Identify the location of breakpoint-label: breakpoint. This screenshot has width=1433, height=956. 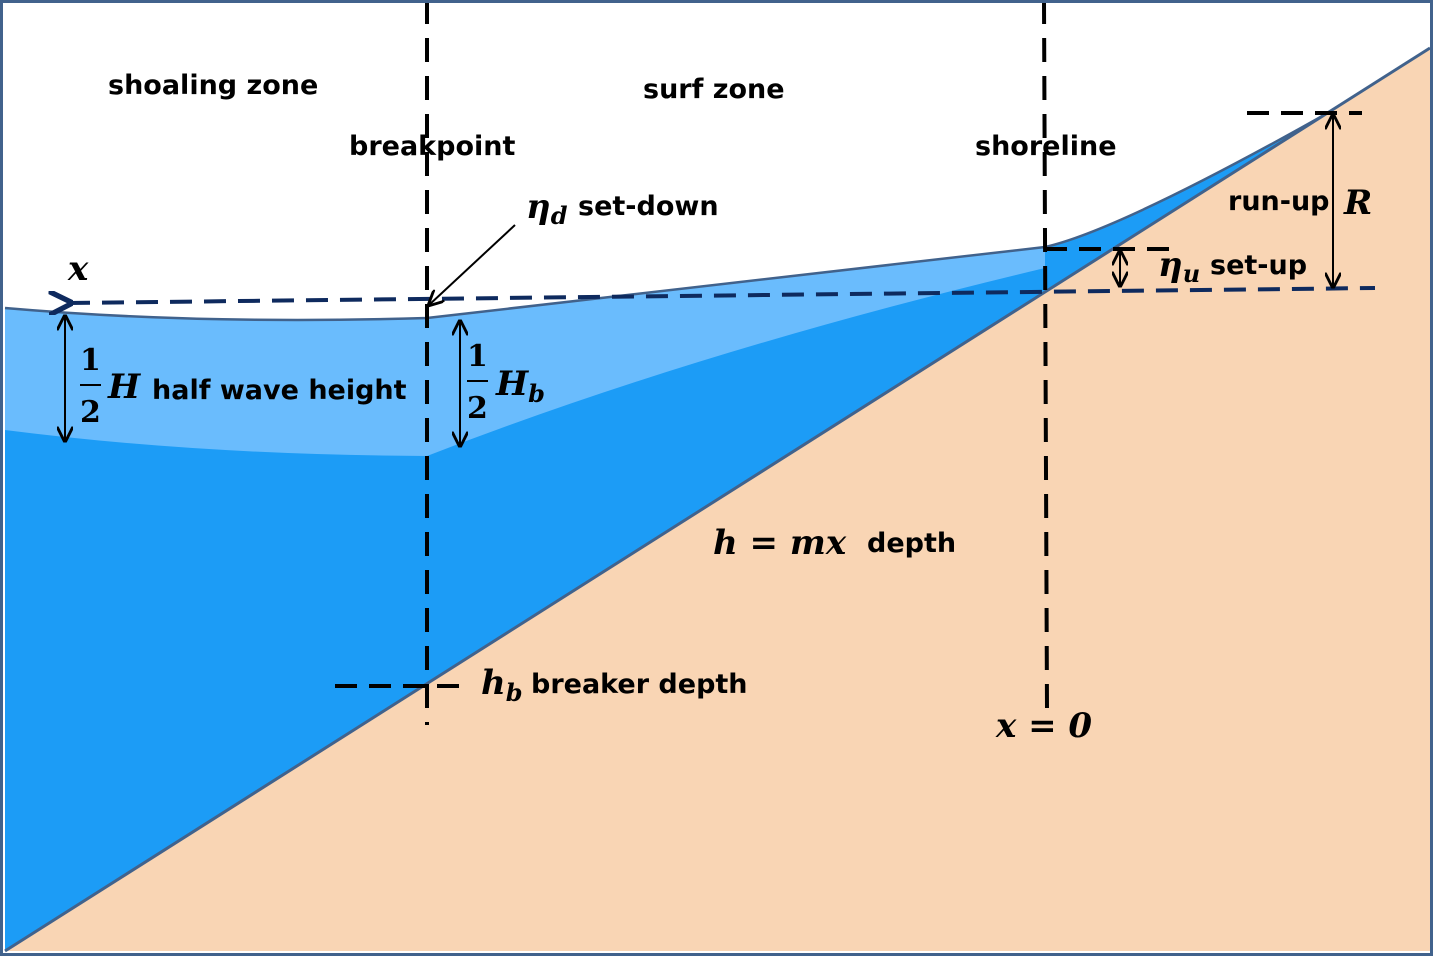
(432, 146).